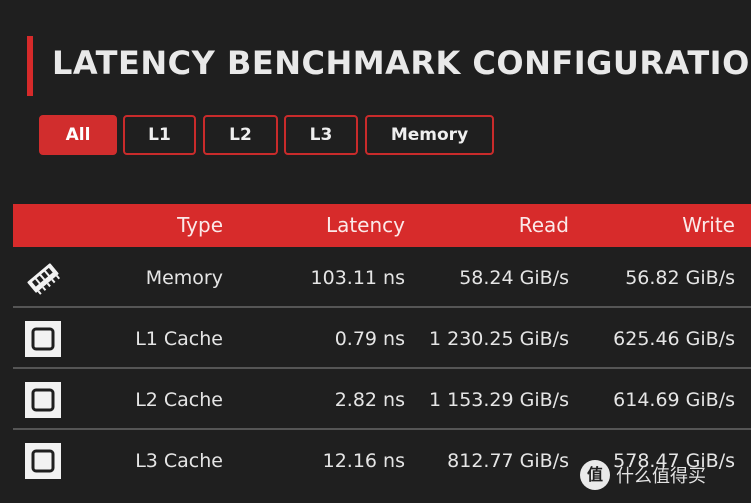 The width and height of the screenshot is (751, 503). Describe the element at coordinates (200, 225) in the screenshot. I see `column-header-type: Type` at that location.